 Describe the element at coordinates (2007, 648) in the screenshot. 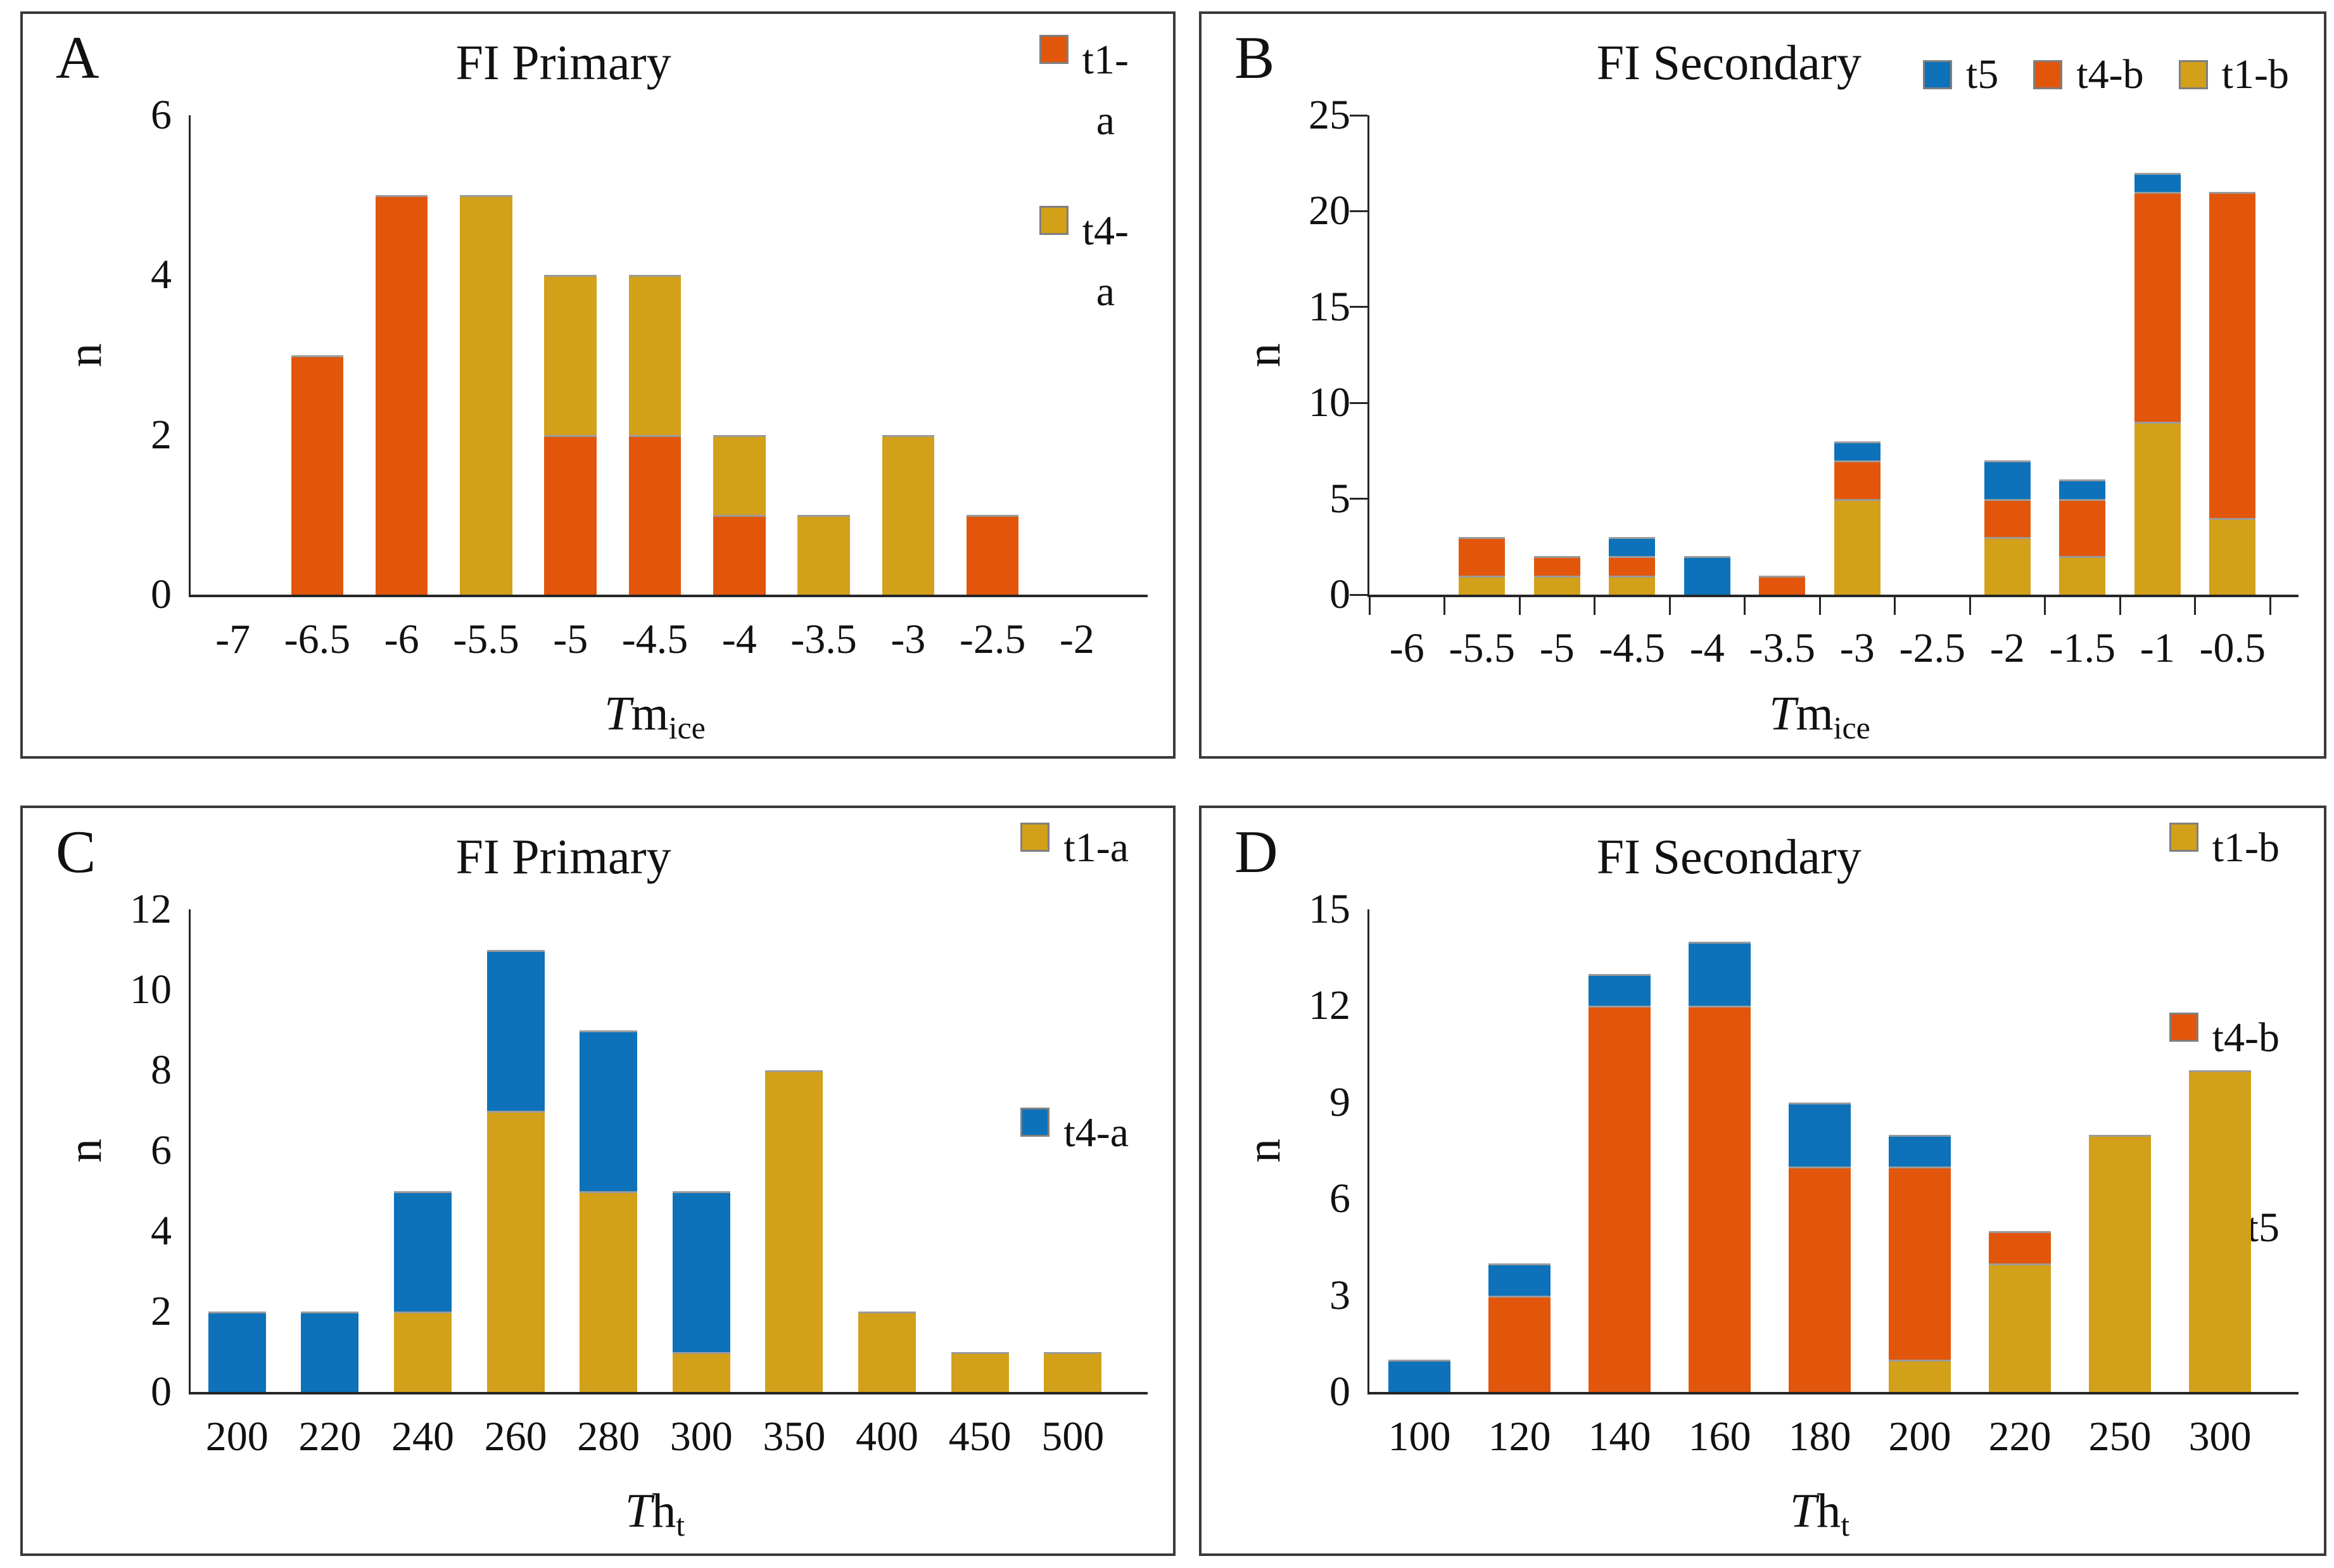

I see `x-tick-label: -2` at that location.